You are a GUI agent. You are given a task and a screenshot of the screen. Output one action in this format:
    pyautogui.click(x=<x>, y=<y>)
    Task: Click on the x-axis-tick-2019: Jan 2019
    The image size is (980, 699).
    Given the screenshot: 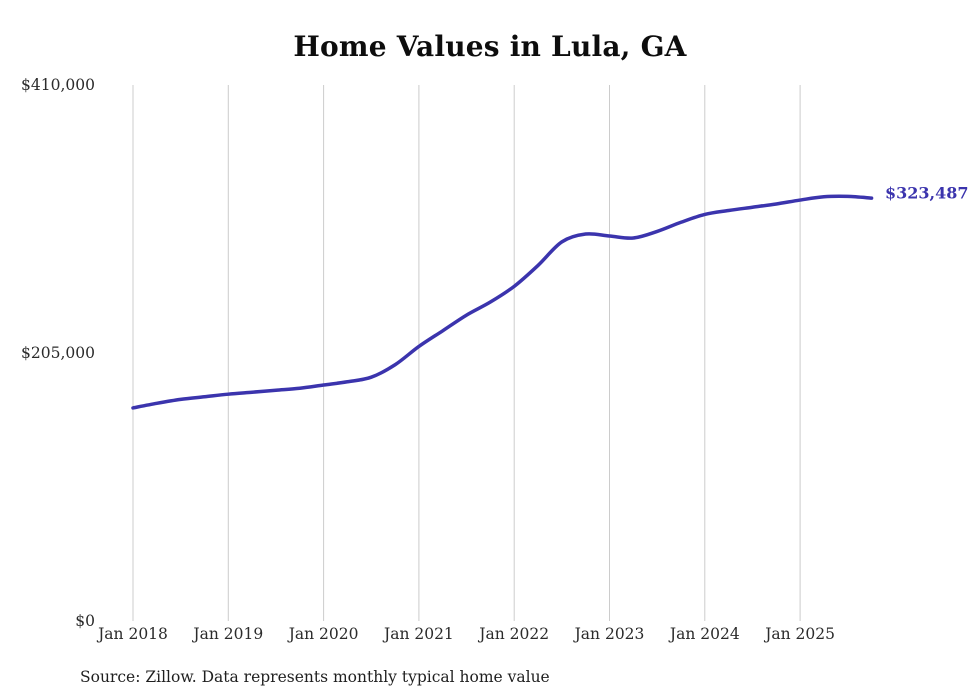 What is the action you would take?
    pyautogui.click(x=228, y=634)
    